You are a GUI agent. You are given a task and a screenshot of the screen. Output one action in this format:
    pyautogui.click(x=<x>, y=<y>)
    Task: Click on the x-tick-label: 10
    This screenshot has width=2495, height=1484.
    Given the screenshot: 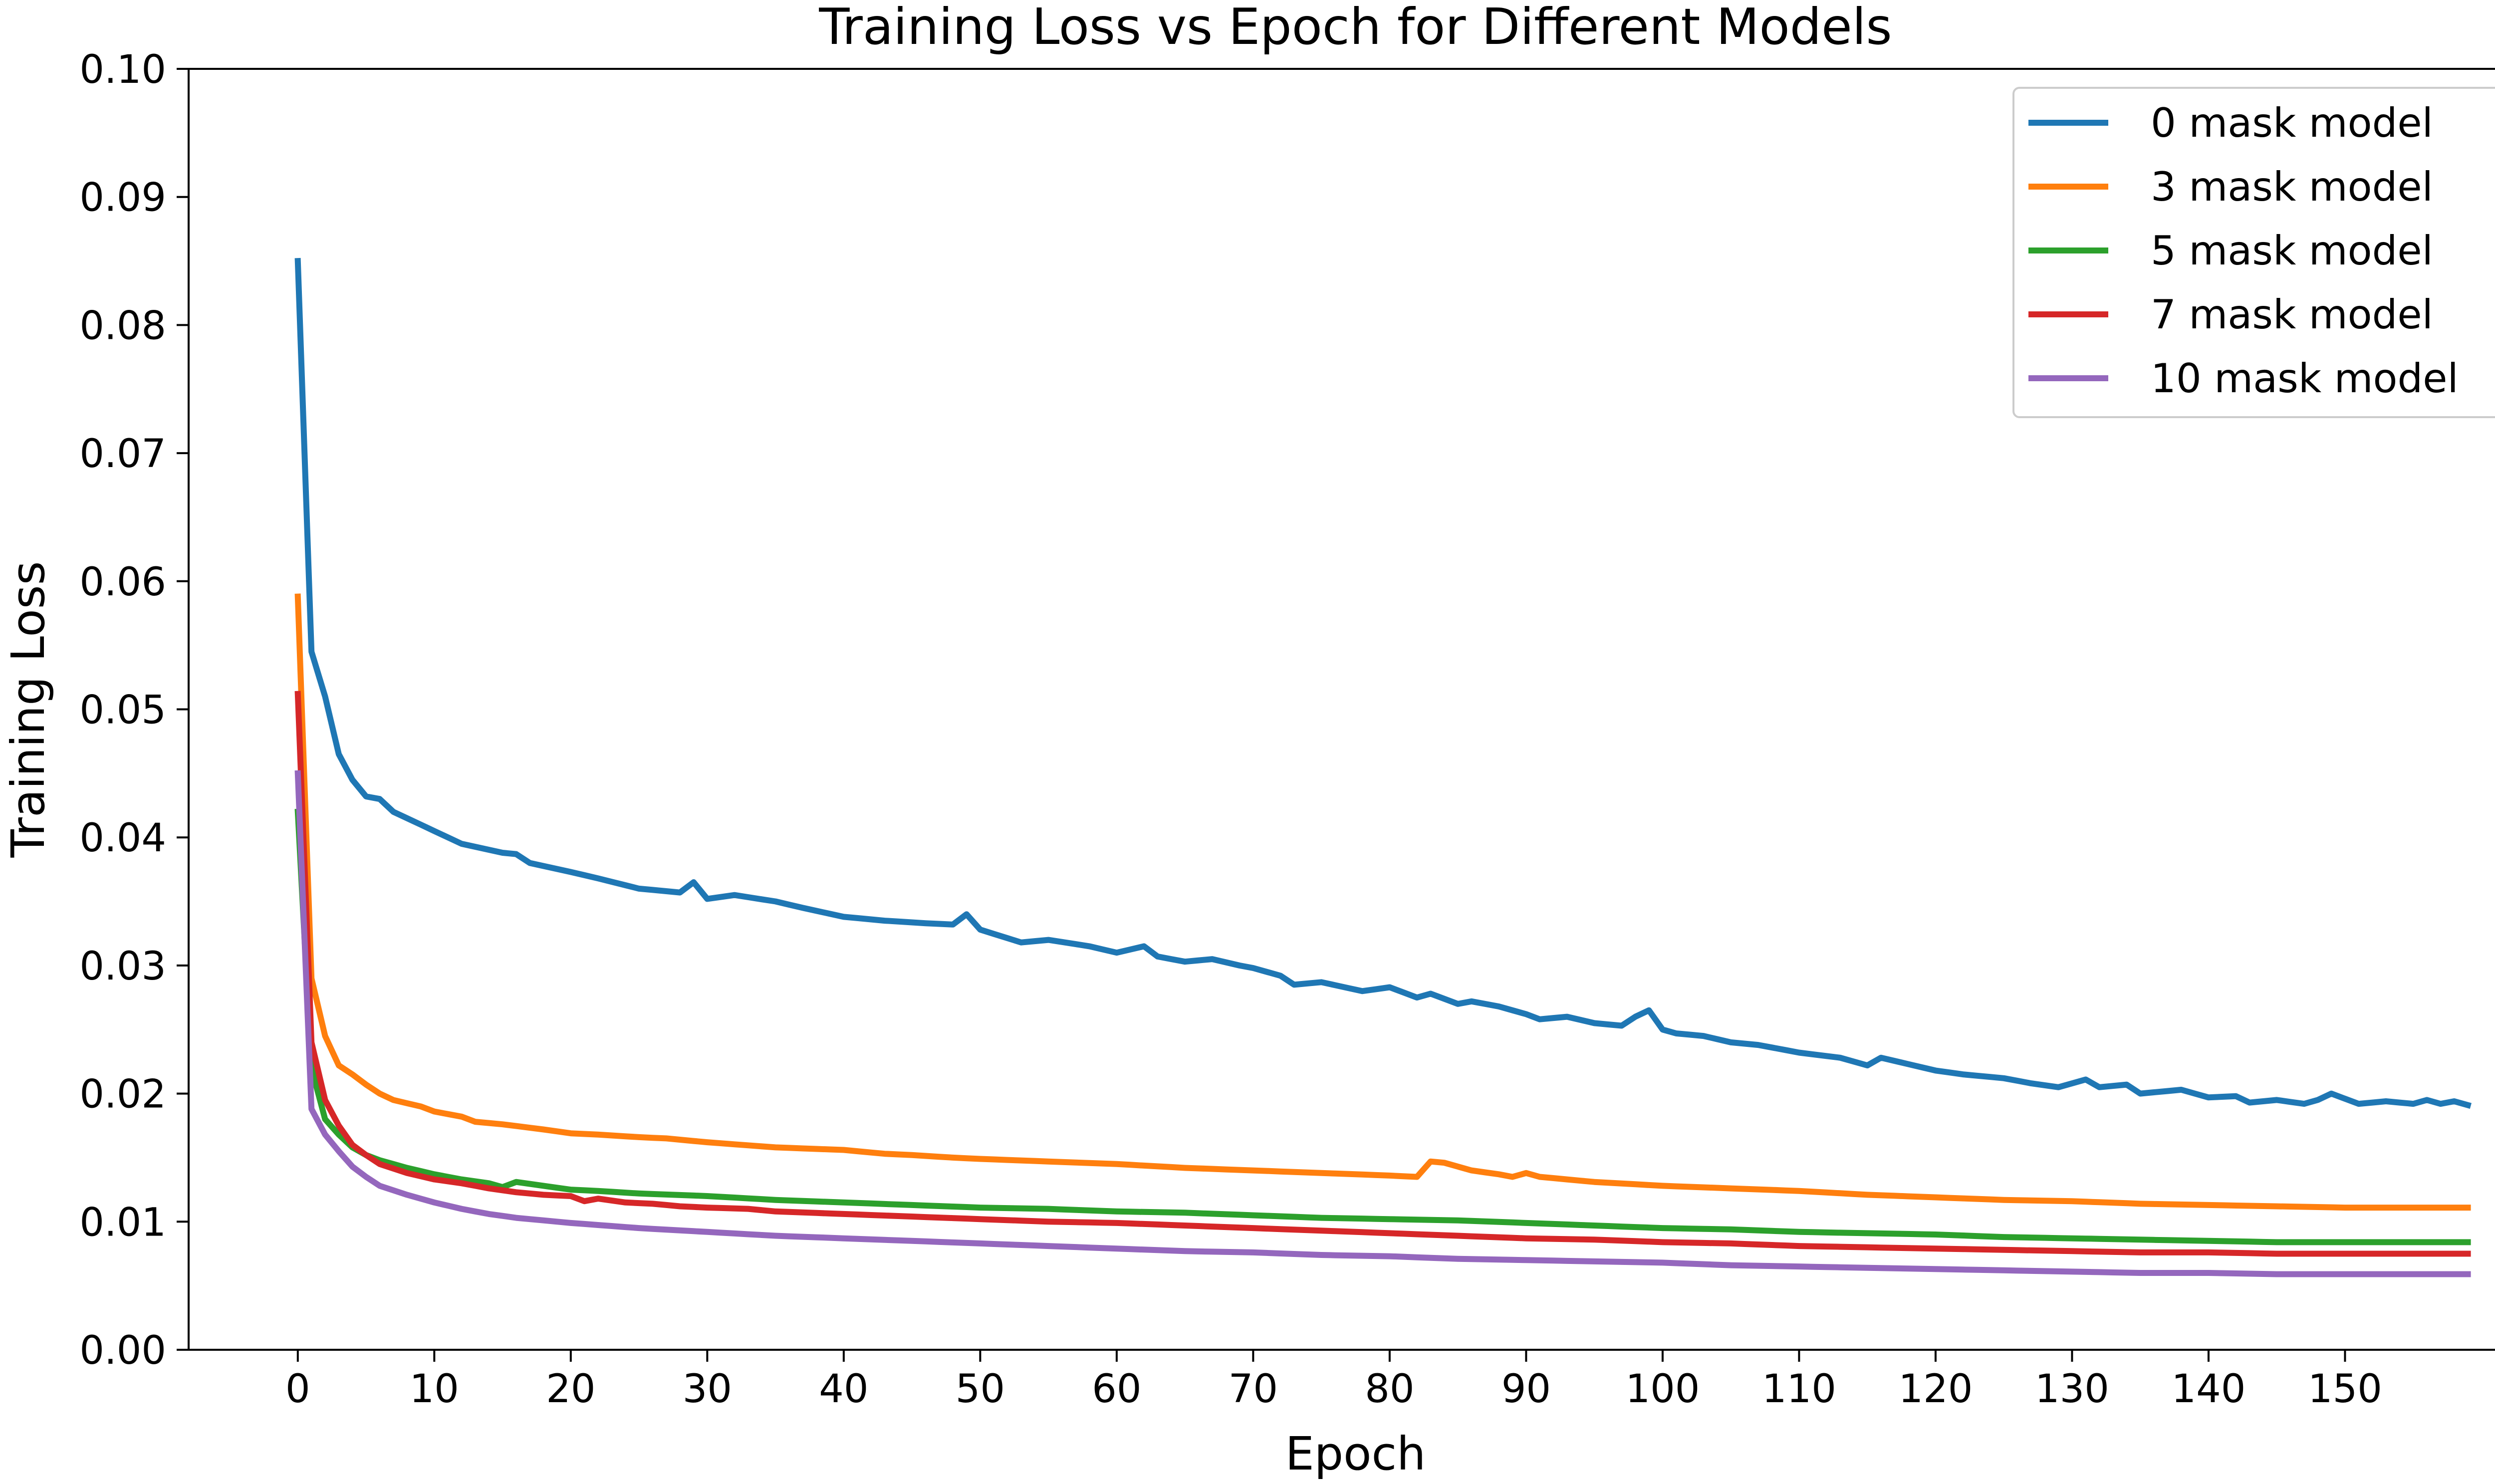 What is the action you would take?
    pyautogui.click(x=434, y=1389)
    